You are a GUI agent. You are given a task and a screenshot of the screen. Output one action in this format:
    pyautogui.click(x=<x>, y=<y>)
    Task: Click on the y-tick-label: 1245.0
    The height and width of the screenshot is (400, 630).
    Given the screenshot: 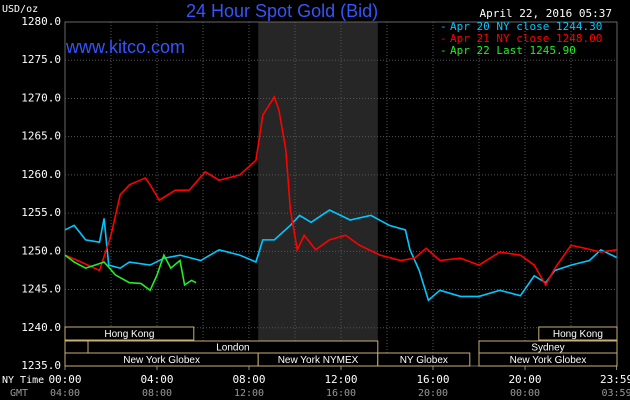 What is the action you would take?
    pyautogui.click(x=41, y=289)
    